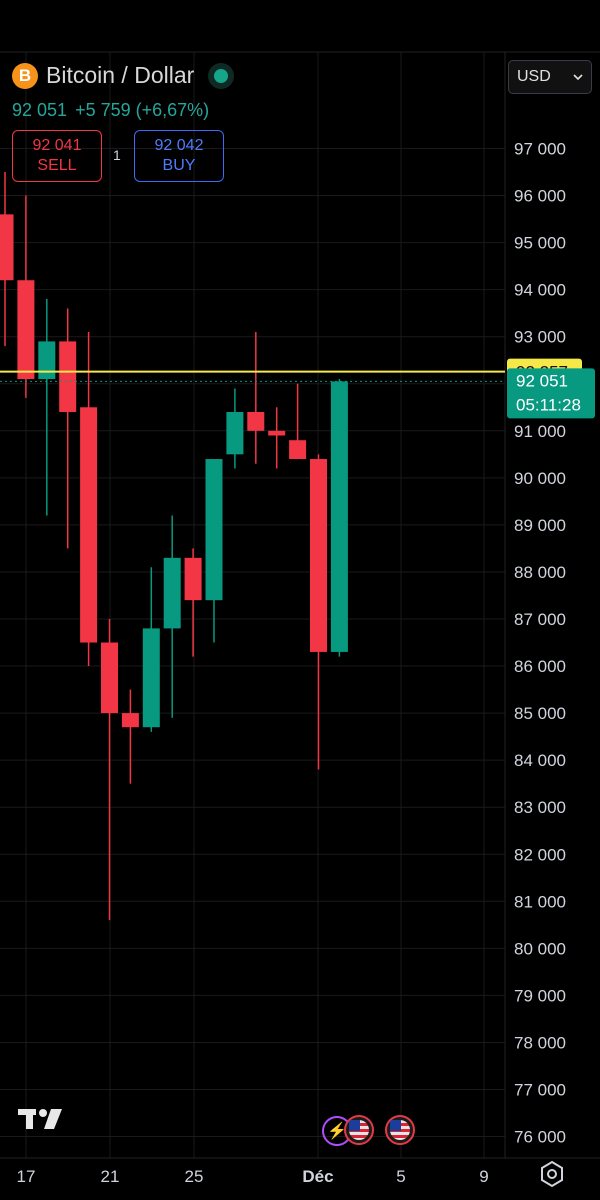 The height and width of the screenshot is (1200, 600). Describe the element at coordinates (142, 110) in the screenshot. I see `price-change: +5 759 (+6,67%)` at that location.